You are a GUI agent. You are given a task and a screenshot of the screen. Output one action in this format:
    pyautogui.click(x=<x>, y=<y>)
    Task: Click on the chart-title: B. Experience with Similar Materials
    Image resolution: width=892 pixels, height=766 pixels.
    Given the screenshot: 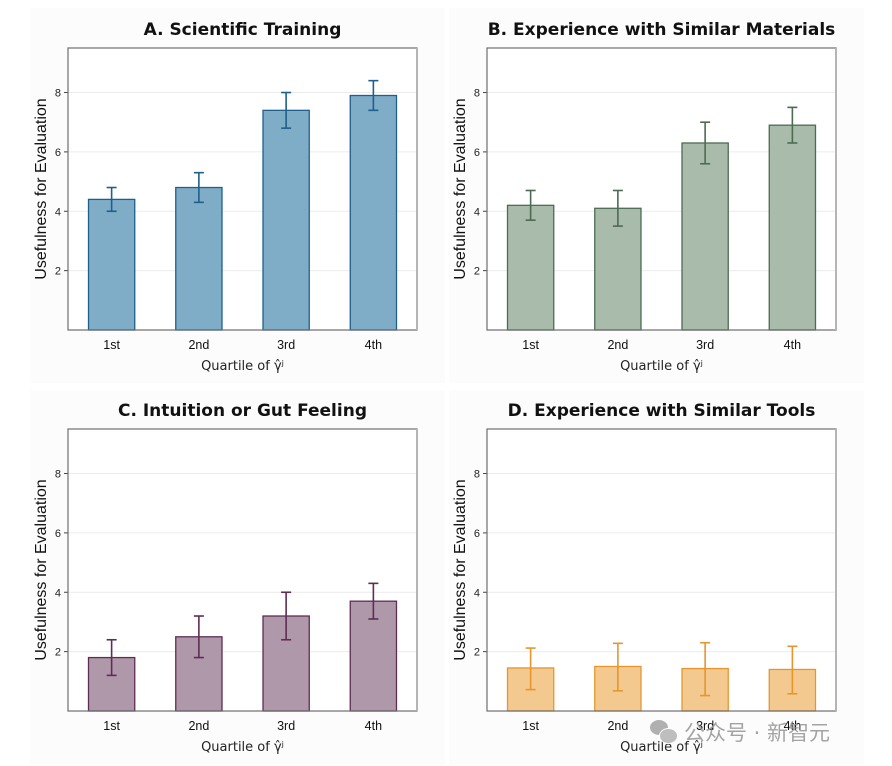 What is the action you would take?
    pyautogui.click(x=662, y=30)
    